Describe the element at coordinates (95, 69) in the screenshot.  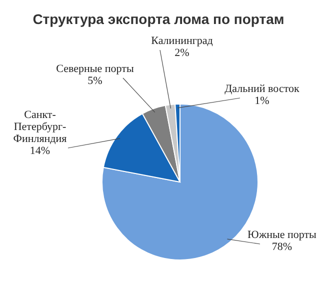
I see `slice-label: Северные порты` at that location.